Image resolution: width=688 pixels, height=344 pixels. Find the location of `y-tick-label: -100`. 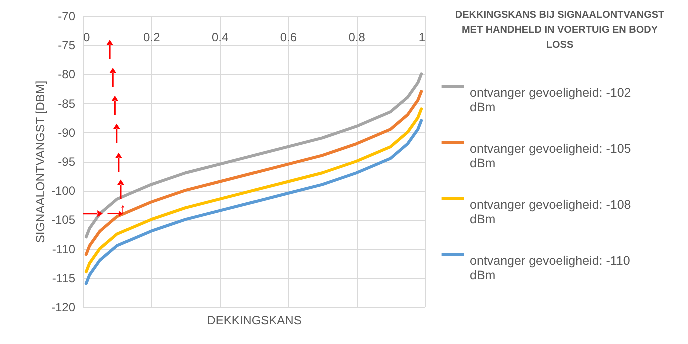

y-tick-label: -100 is located at coordinates (63, 191).